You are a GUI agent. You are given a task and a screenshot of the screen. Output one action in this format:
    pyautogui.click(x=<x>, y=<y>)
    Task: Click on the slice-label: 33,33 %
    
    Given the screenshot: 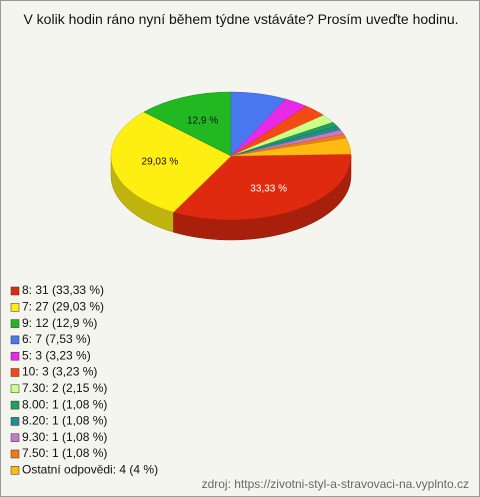 What is the action you would take?
    pyautogui.click(x=268, y=188)
    